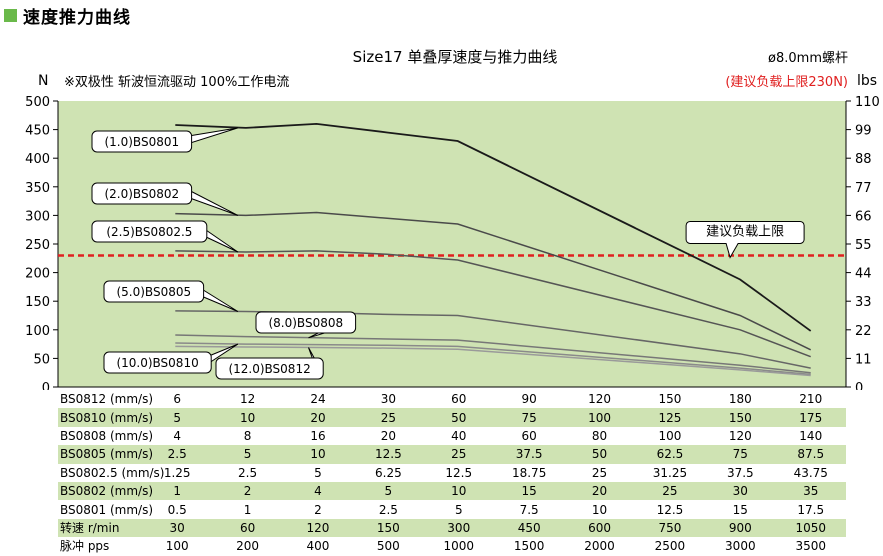 The image size is (883, 556). I want to click on y-tick-label-left: 450, so click(37, 131).